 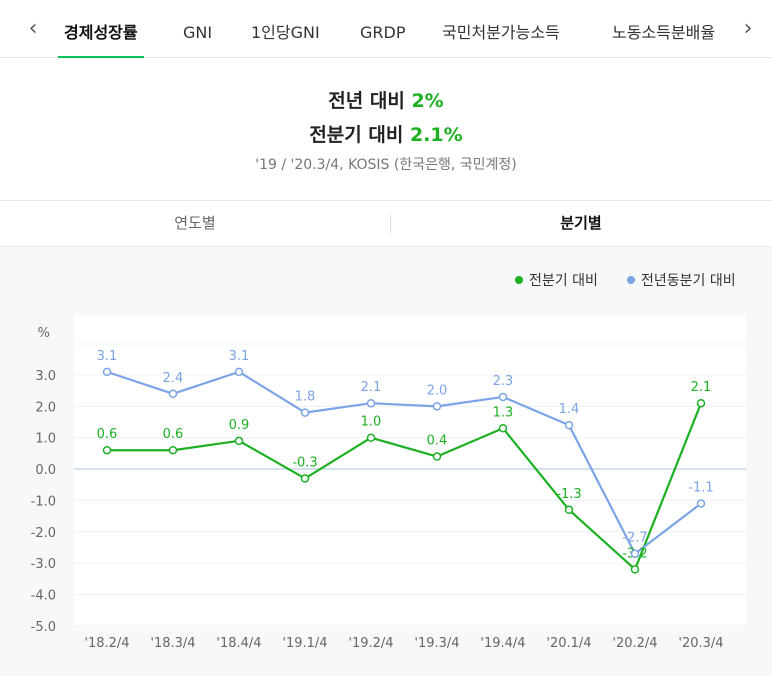 I want to click on tab-growth-rate: 경제성장률, so click(x=101, y=29).